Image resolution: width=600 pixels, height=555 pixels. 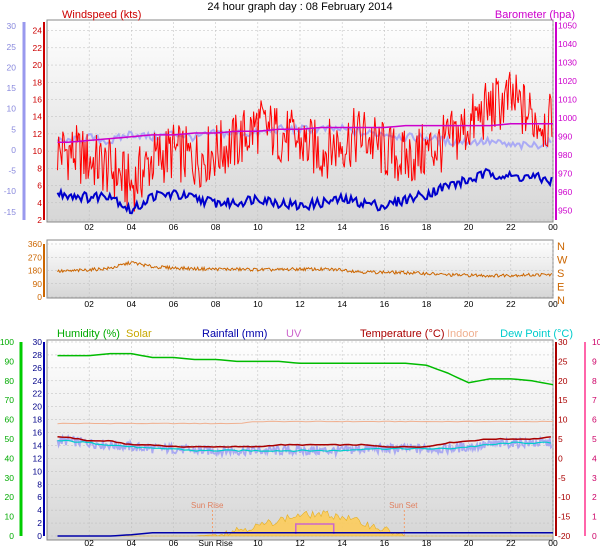 What do you see at coordinates (10, 361) in the screenshot?
I see `humidity-tick-label: 90` at bounding box center [10, 361].